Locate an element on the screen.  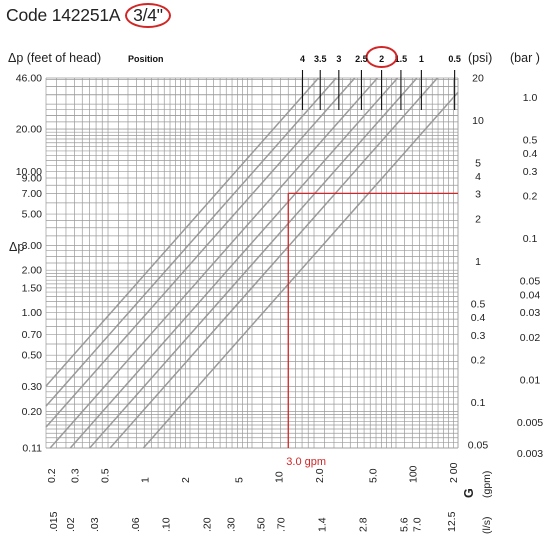
dp-axis-header: Δp (feet of head) is located at coordinates (54, 58).